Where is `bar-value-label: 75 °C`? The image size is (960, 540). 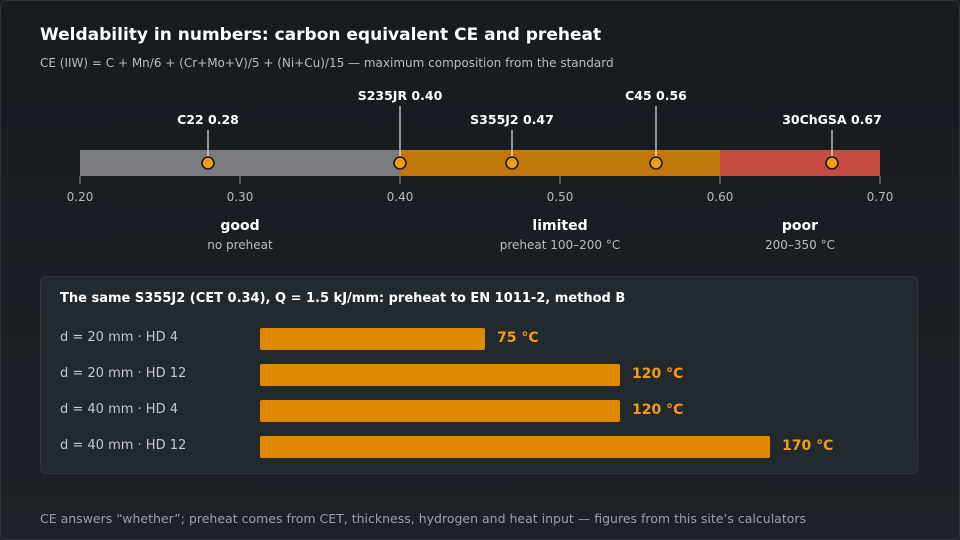 bar-value-label: 75 °C is located at coordinates (518, 338).